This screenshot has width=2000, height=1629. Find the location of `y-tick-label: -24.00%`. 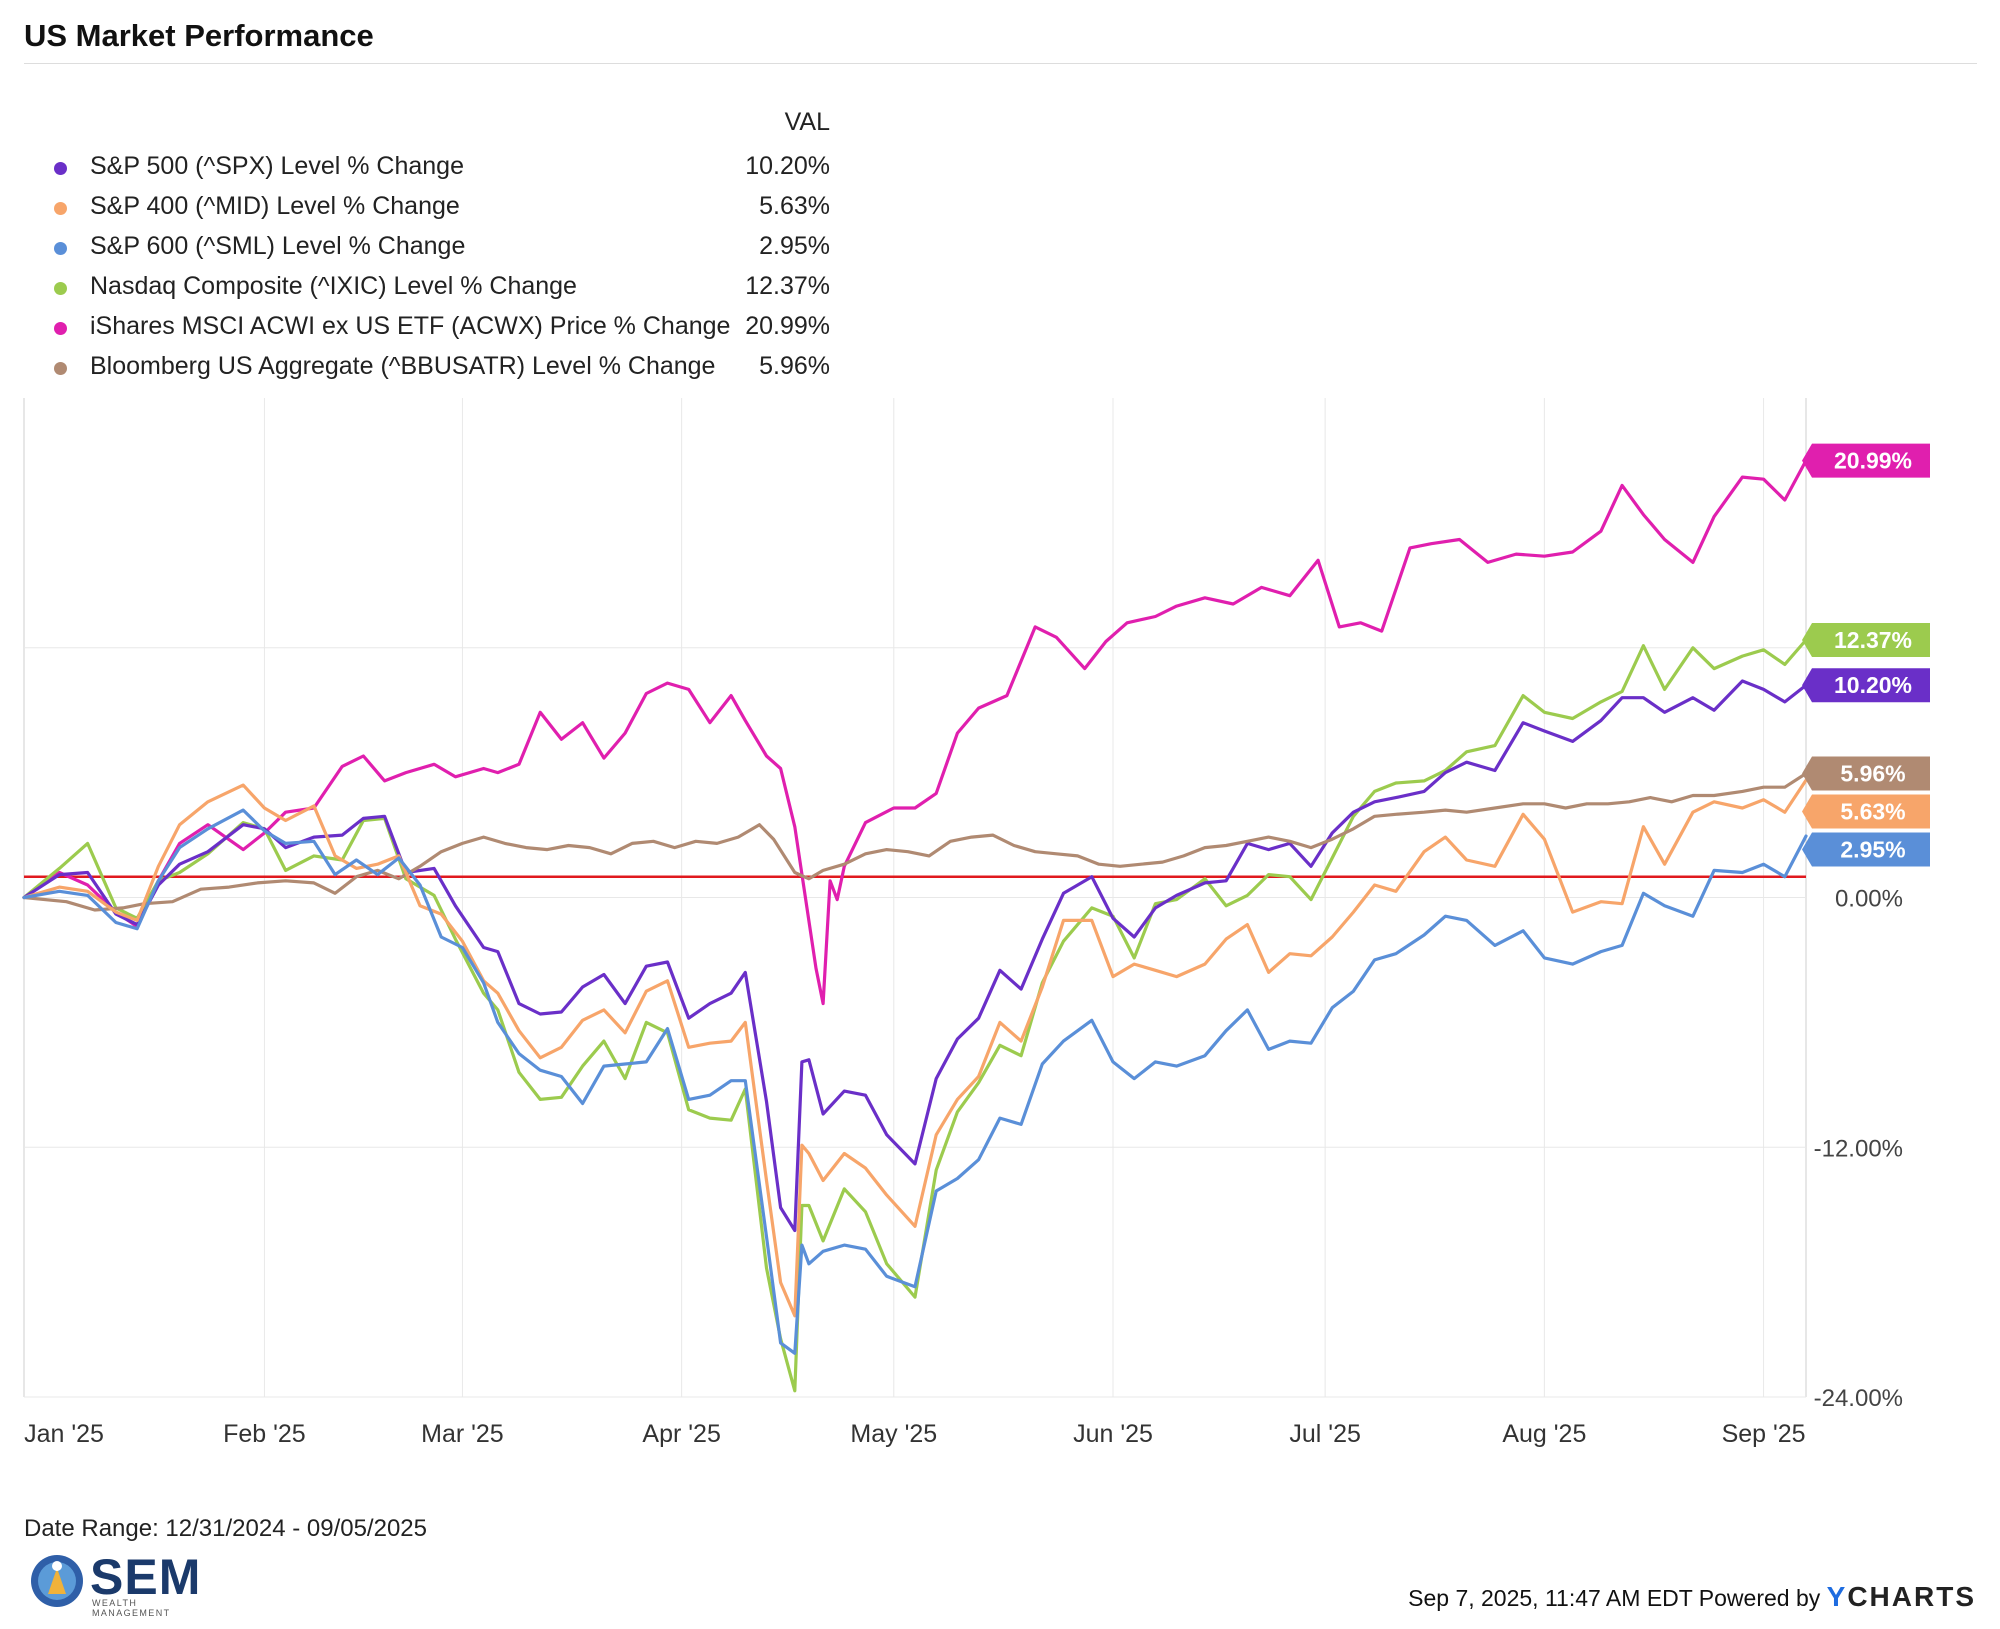

y-tick-label: -24.00% is located at coordinates (1858, 1398).